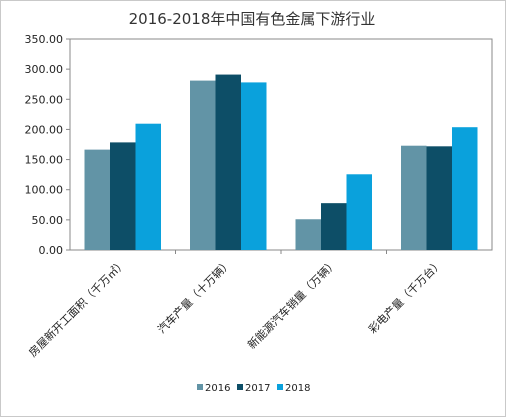 Image resolution: width=506 pixels, height=417 pixels. Describe the element at coordinates (48, 220) in the screenshot. I see `y-tick-label: 50.00` at that location.